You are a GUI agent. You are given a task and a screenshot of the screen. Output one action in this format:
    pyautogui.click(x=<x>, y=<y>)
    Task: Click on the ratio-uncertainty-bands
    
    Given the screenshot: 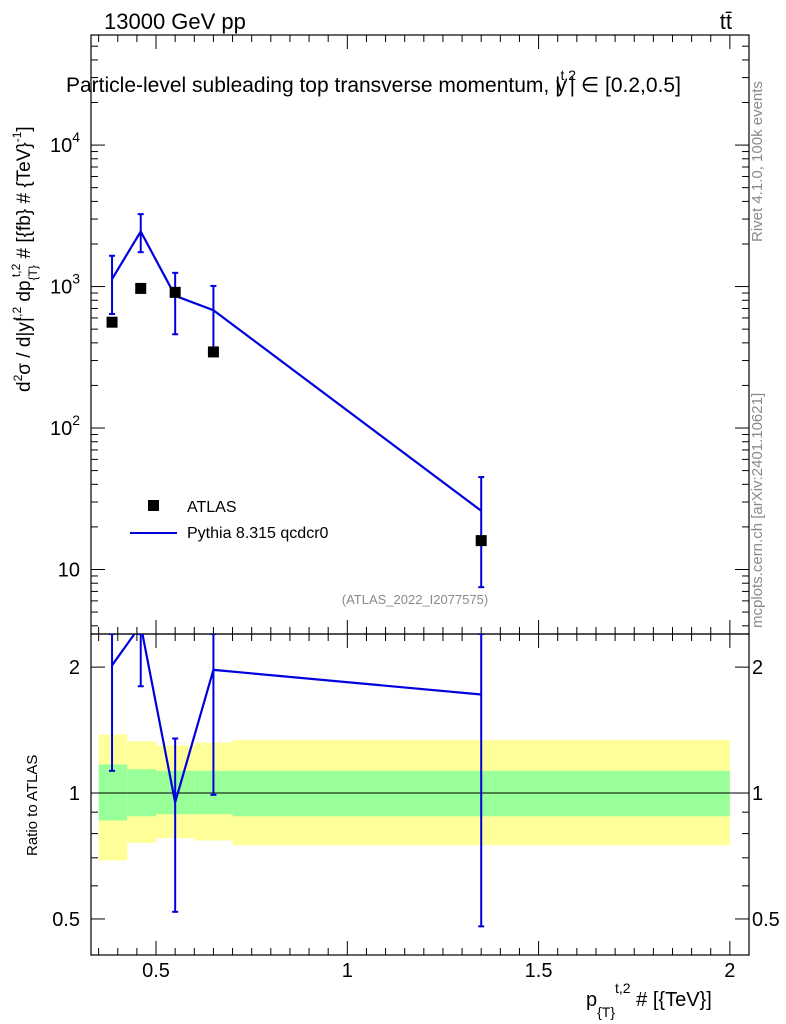 What is the action you would take?
    pyautogui.click(x=414, y=797)
    